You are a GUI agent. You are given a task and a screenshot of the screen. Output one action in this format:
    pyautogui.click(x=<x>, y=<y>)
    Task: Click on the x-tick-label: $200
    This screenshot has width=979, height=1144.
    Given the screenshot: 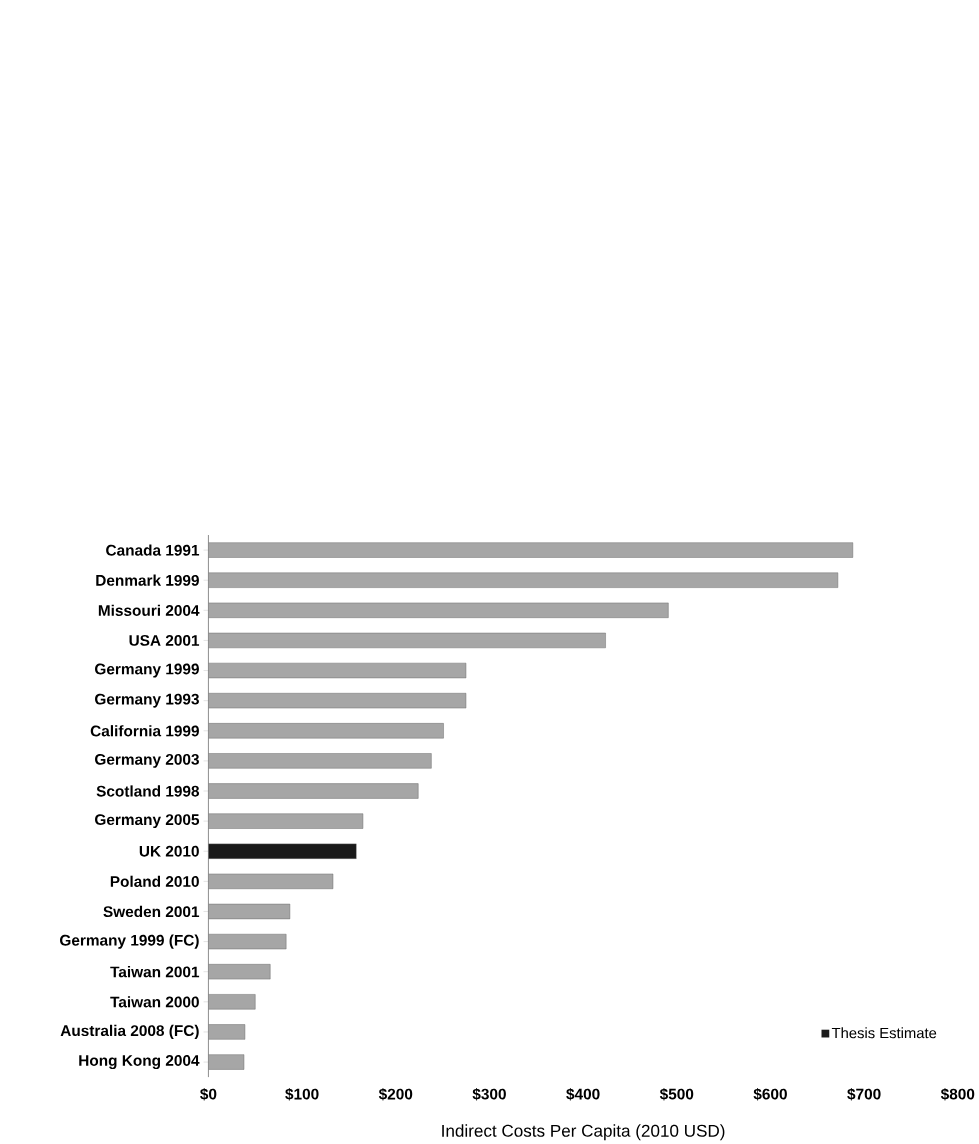 What is the action you would take?
    pyautogui.click(x=396, y=1094)
    